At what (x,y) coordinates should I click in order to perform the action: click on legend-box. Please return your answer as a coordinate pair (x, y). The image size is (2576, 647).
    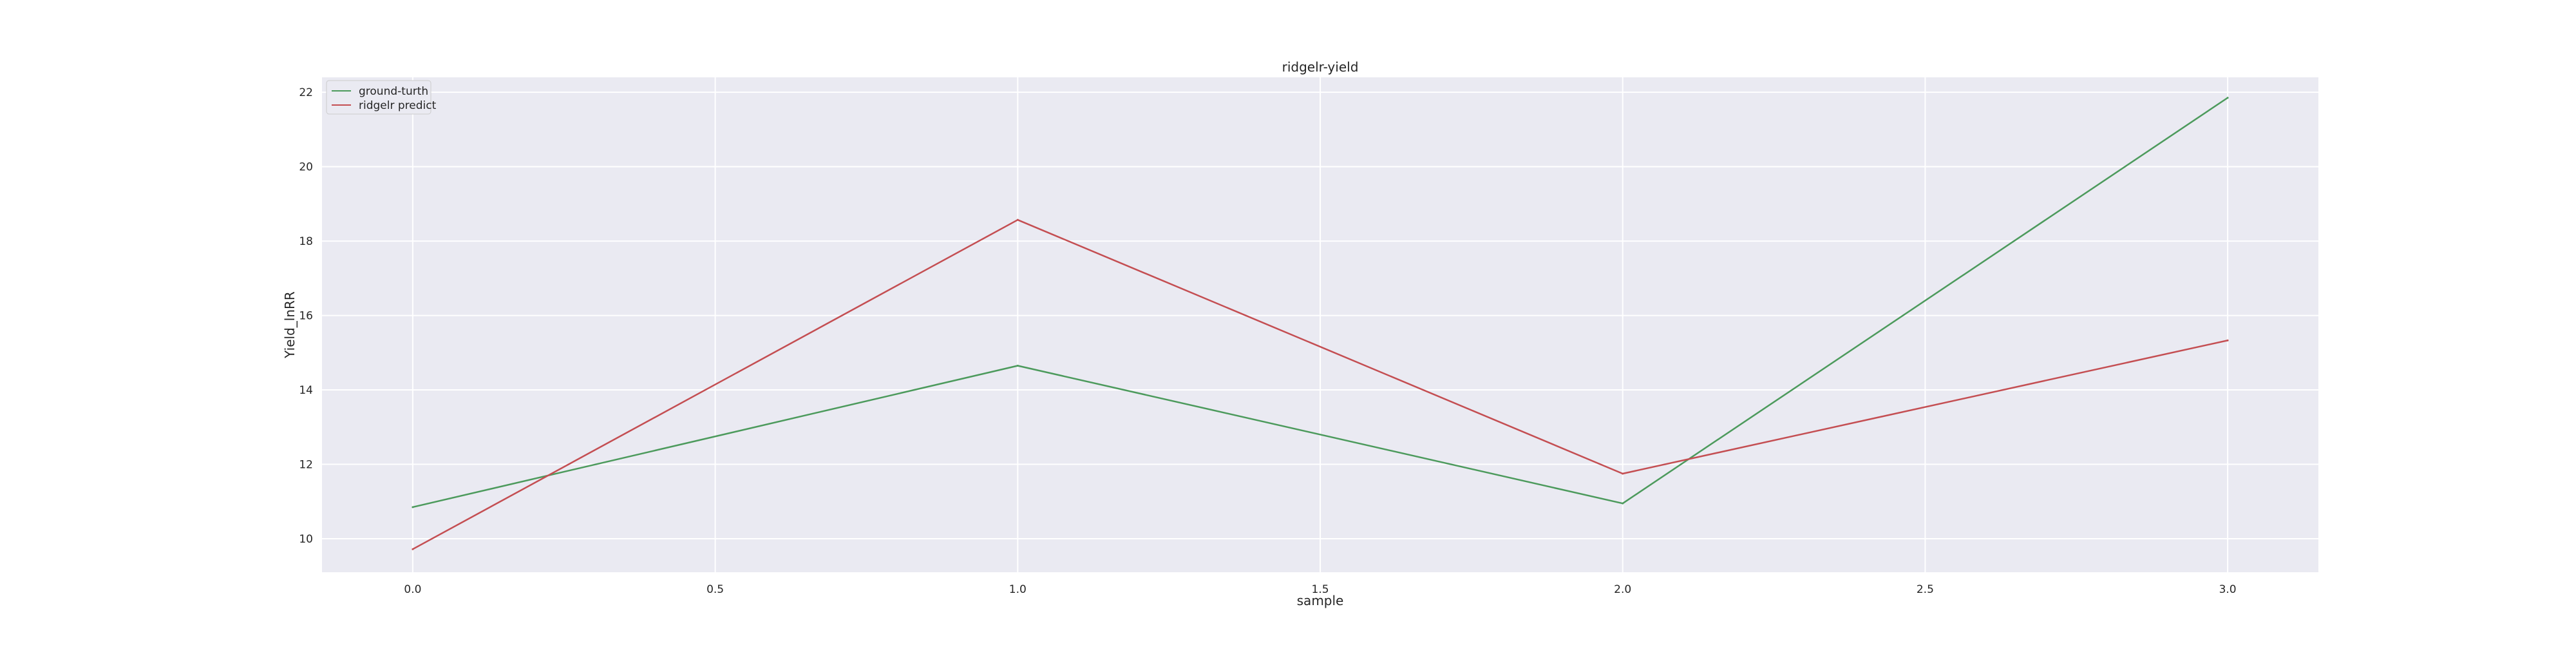
    Looking at the image, I should click on (379, 97).